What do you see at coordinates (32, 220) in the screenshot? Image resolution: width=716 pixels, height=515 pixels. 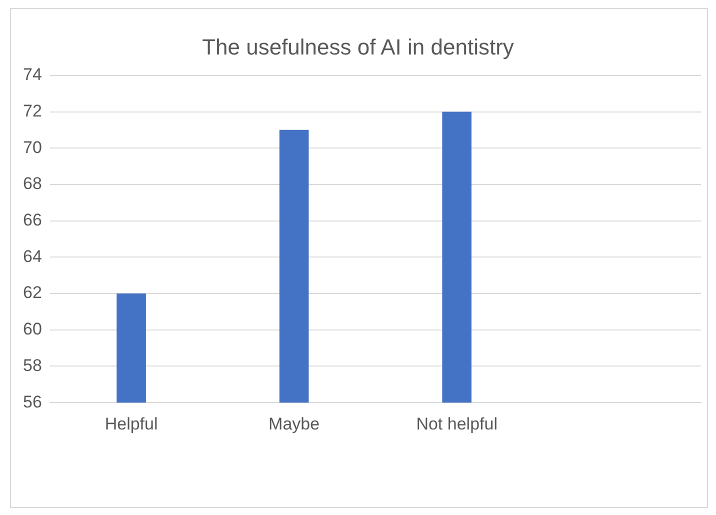 I see `y-tick-label: 66` at bounding box center [32, 220].